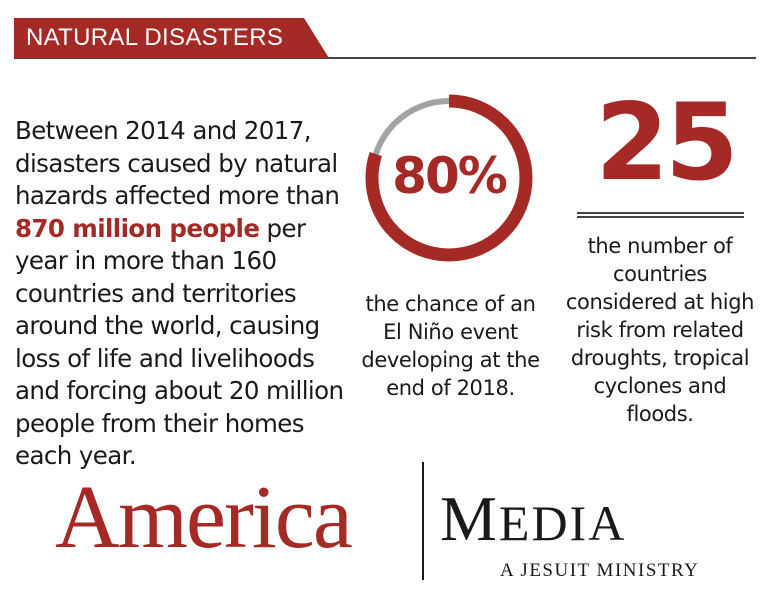 The image size is (765, 595). What do you see at coordinates (423, 521) in the screenshot?
I see `logo-divider` at bounding box center [423, 521].